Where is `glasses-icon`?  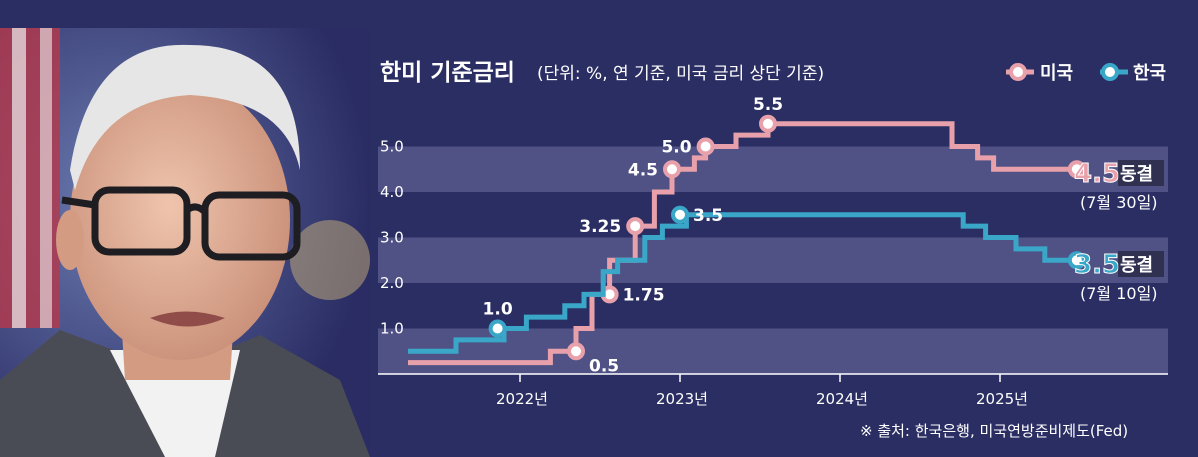 glasses-icon is located at coordinates (181, 223).